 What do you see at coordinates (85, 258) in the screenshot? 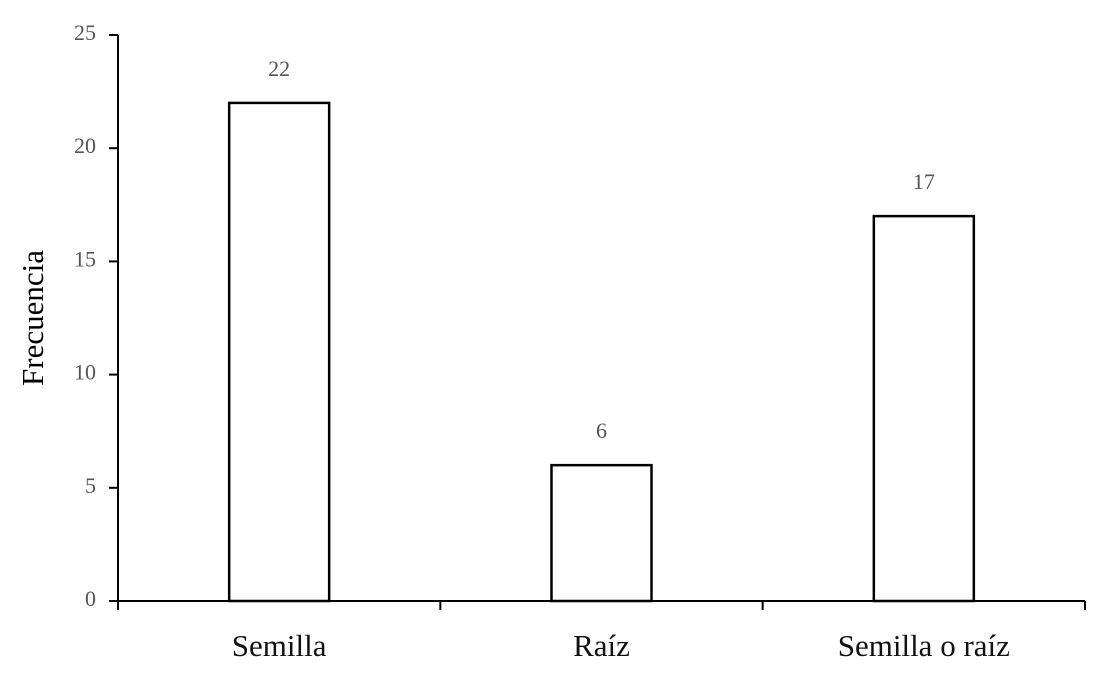
I see `y-tick-label: 15` at bounding box center [85, 258].